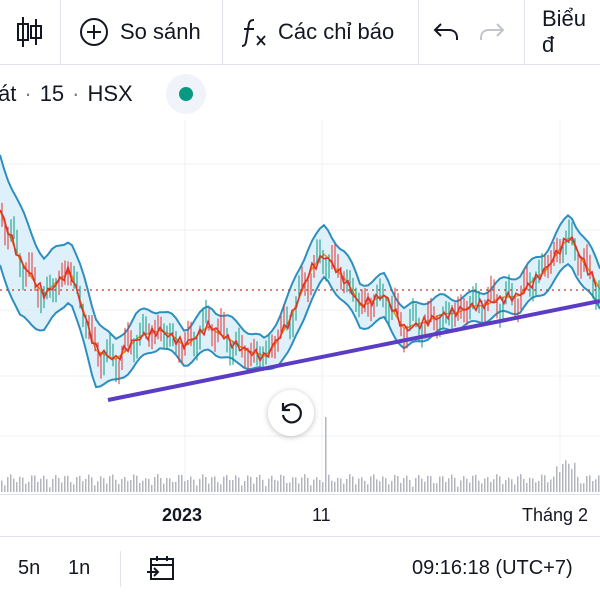 This screenshot has width=600, height=601. I want to click on undo-button, so click(446, 32).